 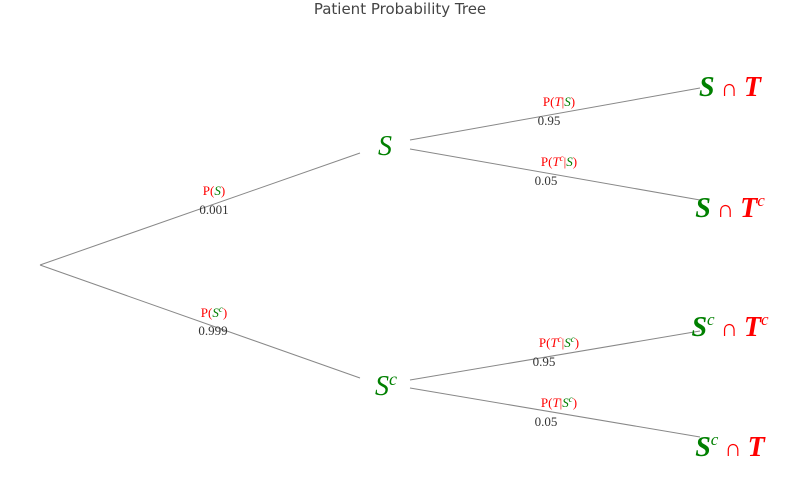 I want to click on node-s-base: S, so click(x=385, y=146).